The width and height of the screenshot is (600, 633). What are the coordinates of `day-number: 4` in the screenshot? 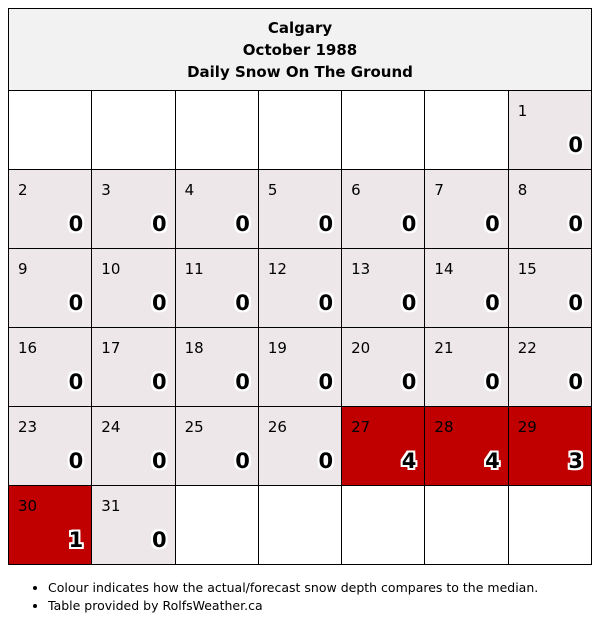 It's located at (189, 190).